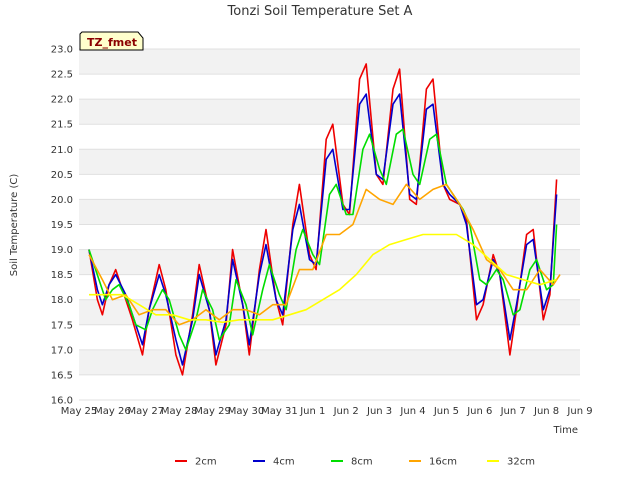 The width and height of the screenshot is (640, 480). What do you see at coordinates (62, 125) in the screenshot?
I see `y-tick-label: 21.5` at bounding box center [62, 125].